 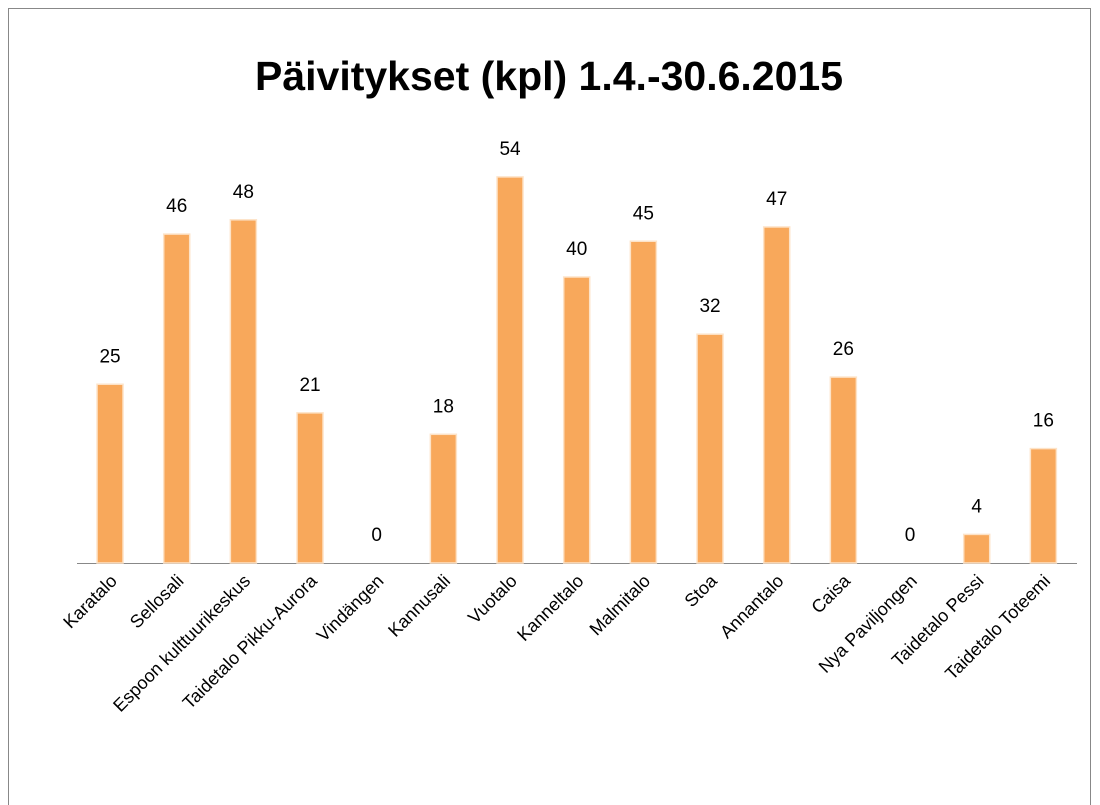 What do you see at coordinates (176, 206) in the screenshot?
I see `value-label: 46` at bounding box center [176, 206].